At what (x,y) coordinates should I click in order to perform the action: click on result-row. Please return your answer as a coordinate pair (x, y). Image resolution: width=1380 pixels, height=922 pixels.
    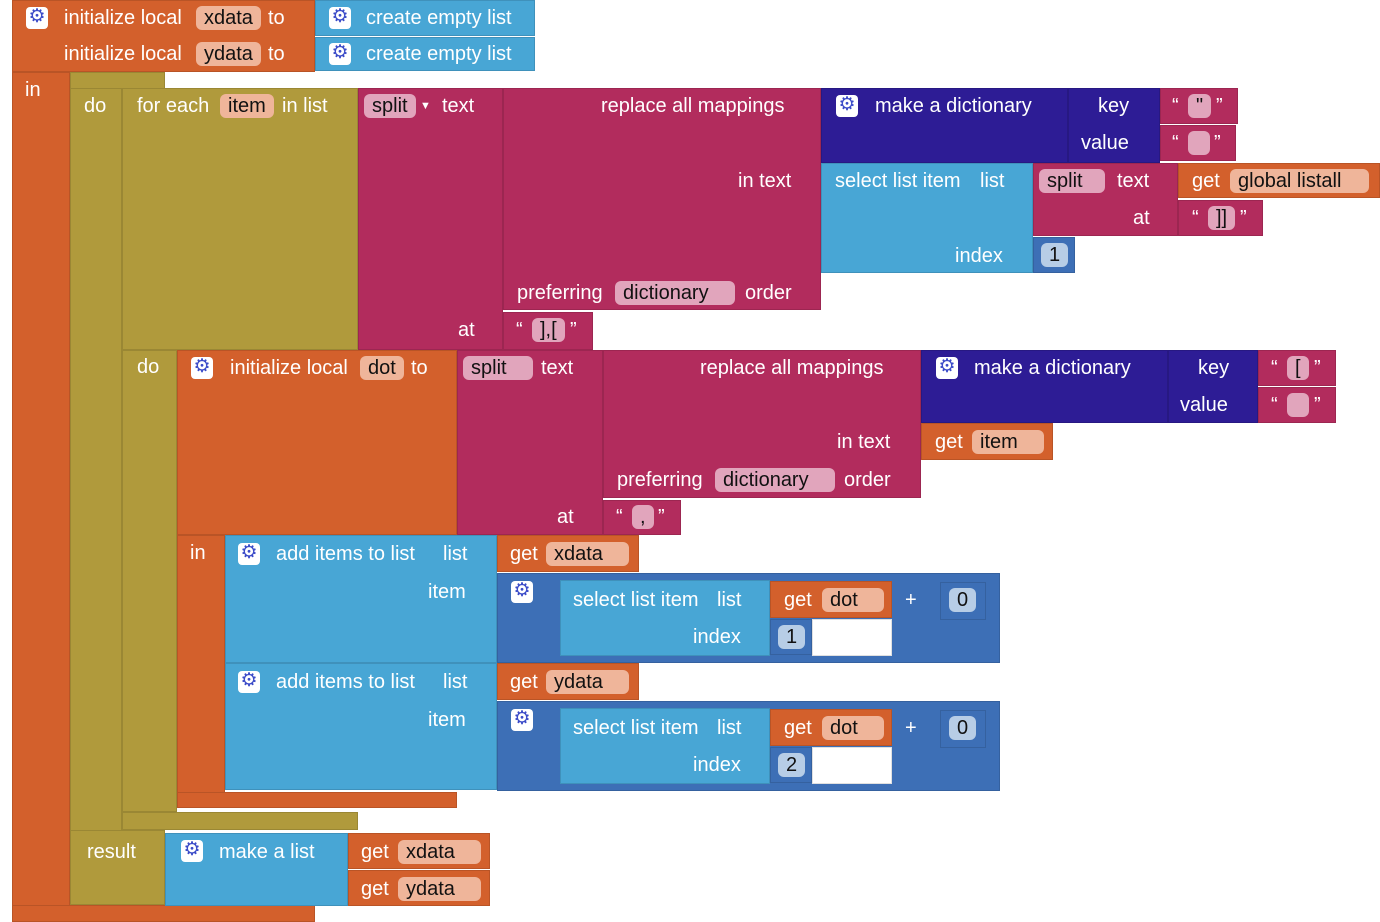
    Looking at the image, I should click on (117, 867).